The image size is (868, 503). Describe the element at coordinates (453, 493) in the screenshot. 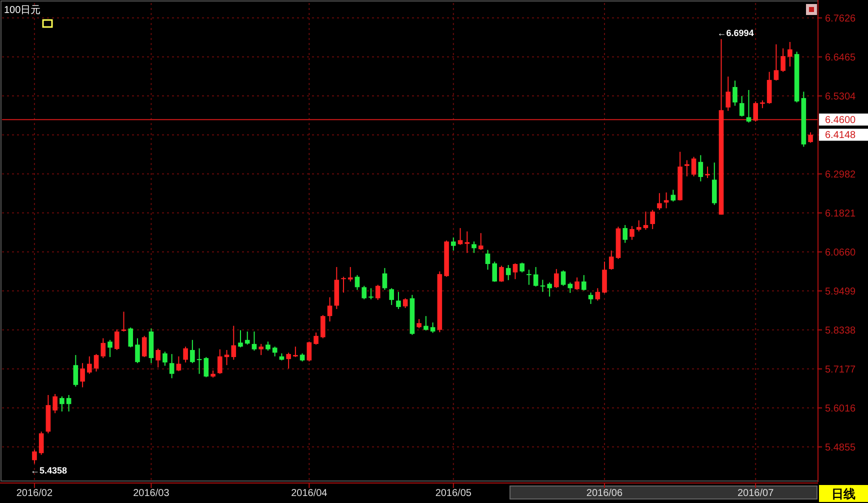

I see `x-tick-label: 2016/05` at that location.